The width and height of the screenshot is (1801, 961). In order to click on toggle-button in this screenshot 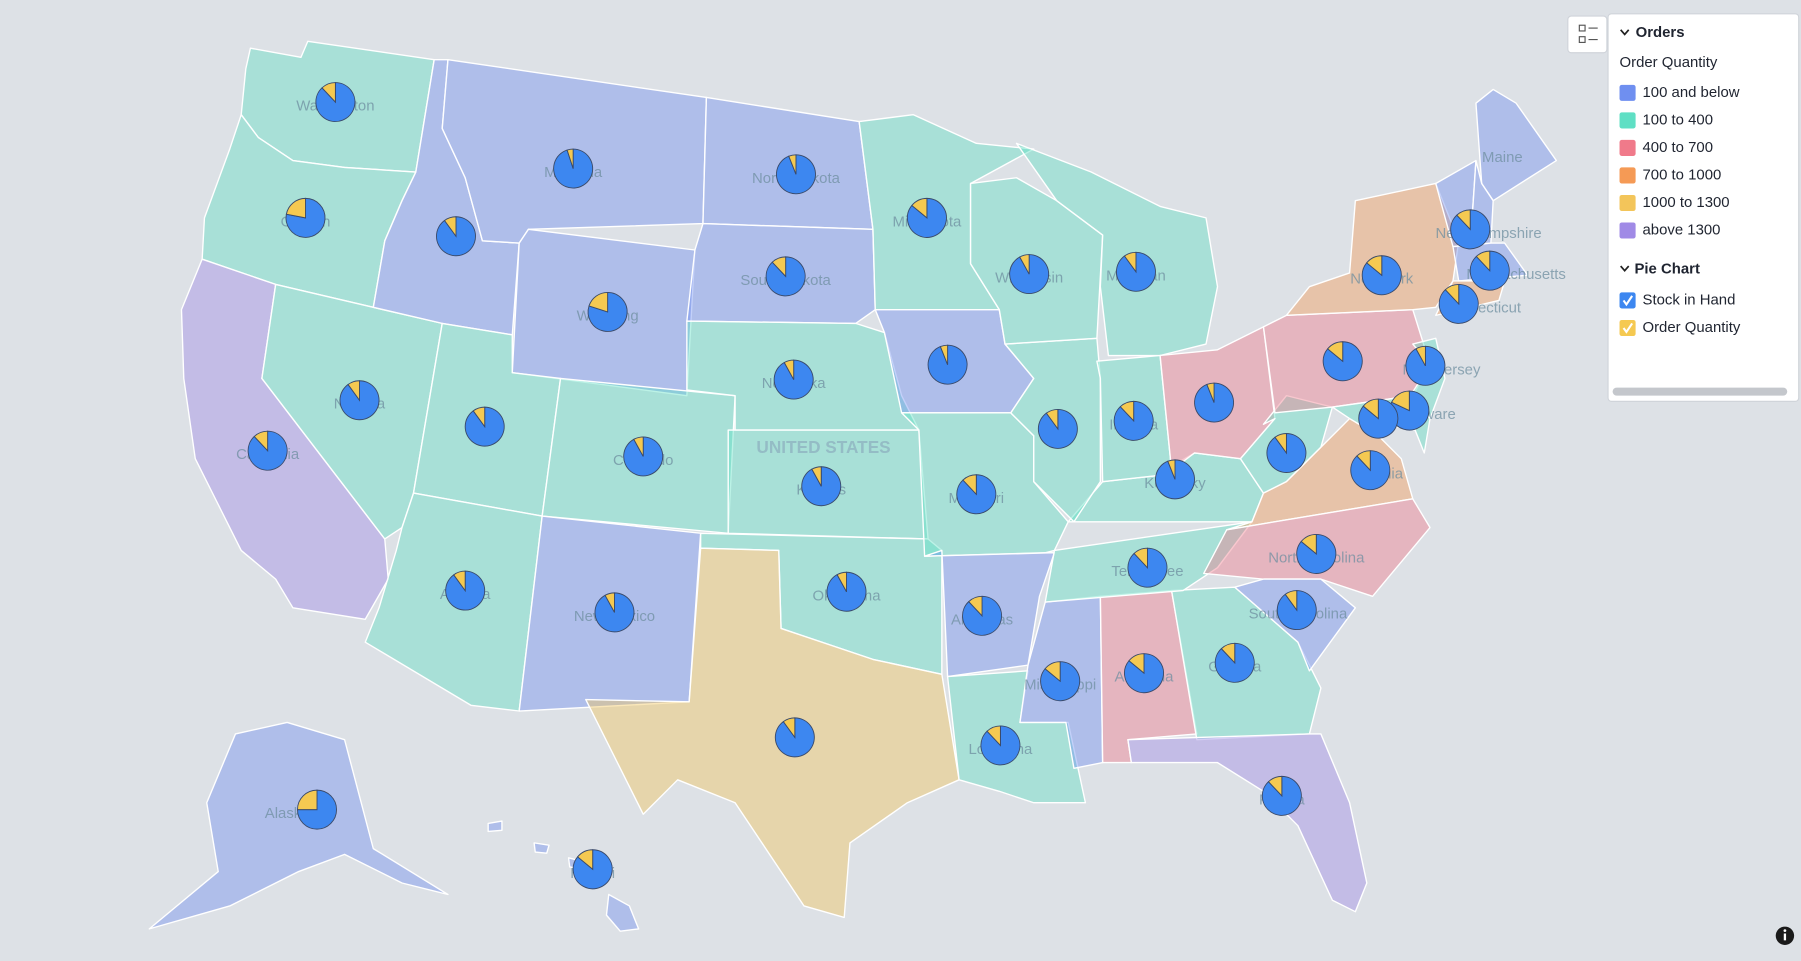, I will do `click(1587, 34)`.